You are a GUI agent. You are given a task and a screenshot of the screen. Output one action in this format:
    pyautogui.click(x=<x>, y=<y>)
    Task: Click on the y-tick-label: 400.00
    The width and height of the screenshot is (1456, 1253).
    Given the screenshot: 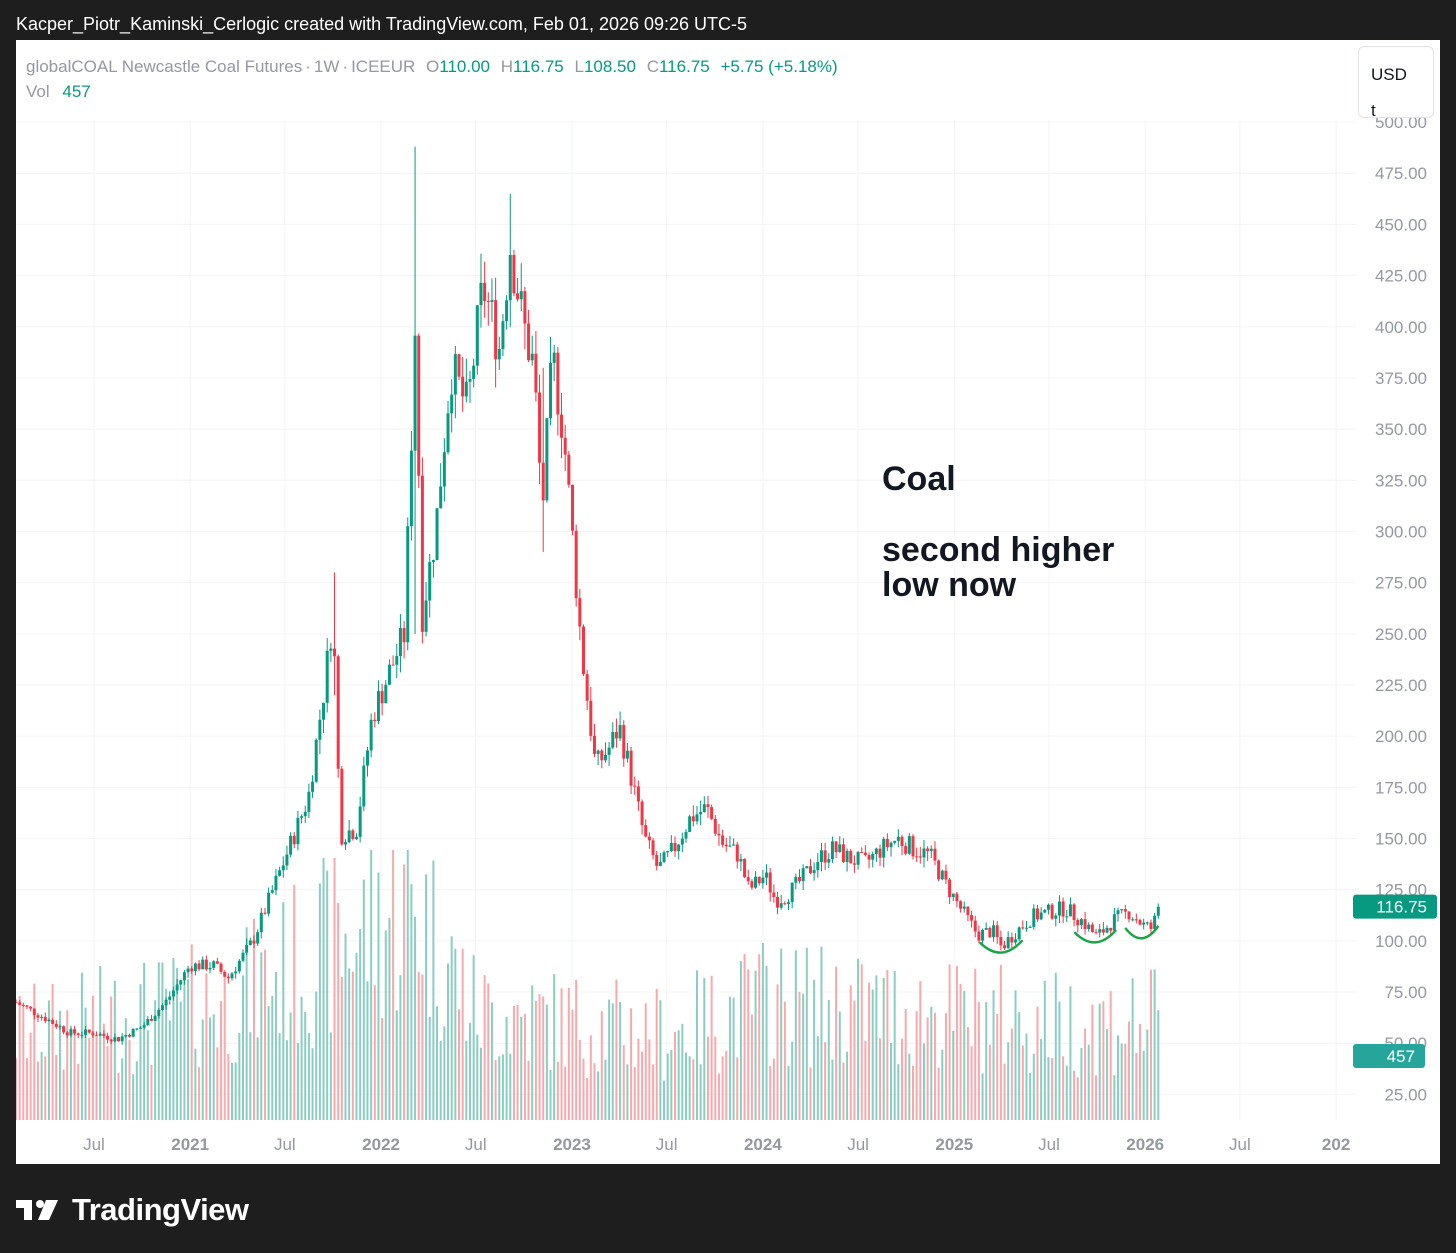 What is the action you would take?
    pyautogui.click(x=1401, y=327)
    